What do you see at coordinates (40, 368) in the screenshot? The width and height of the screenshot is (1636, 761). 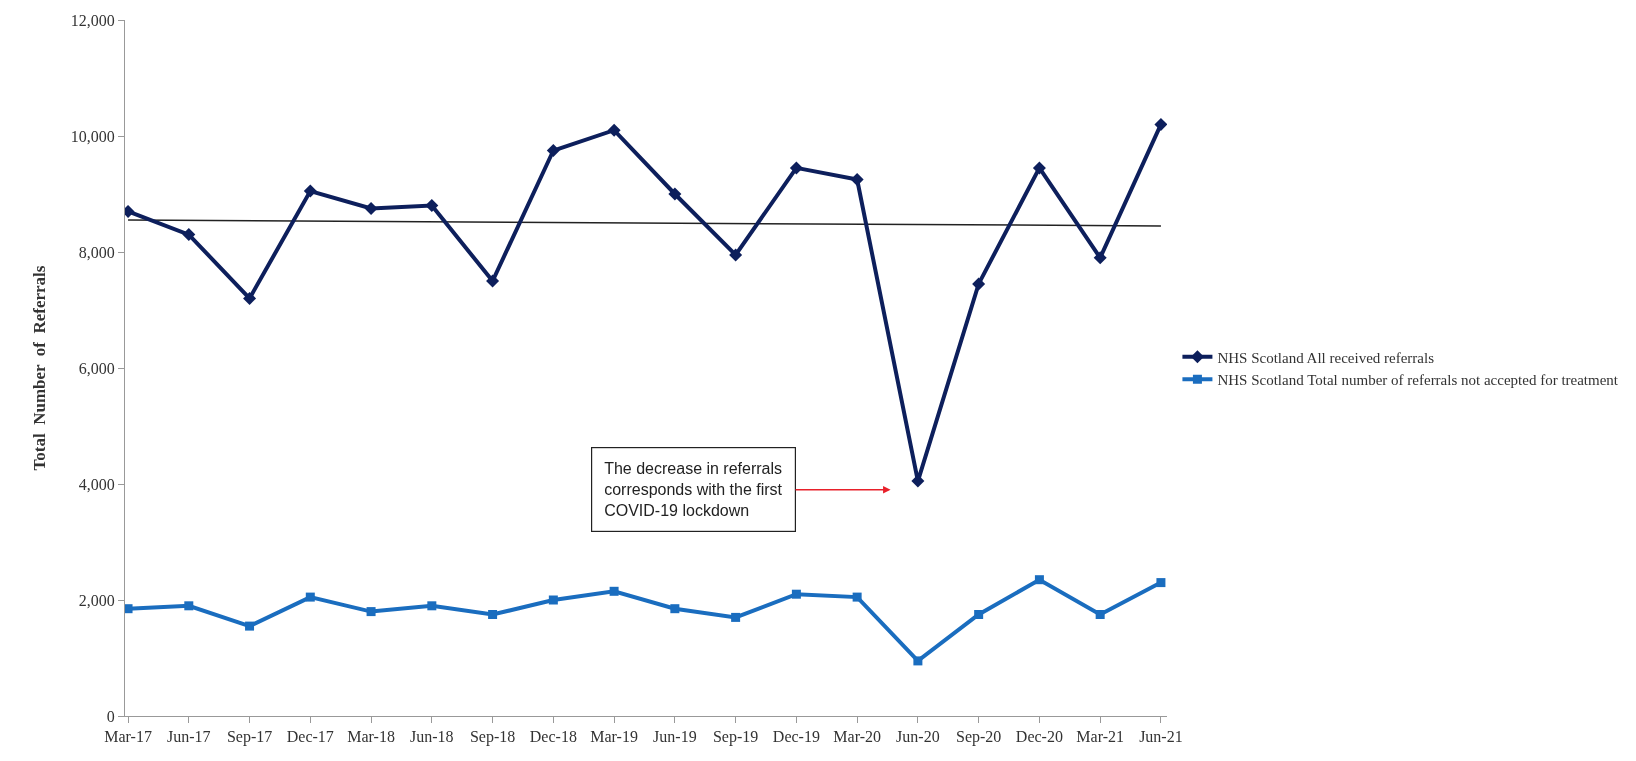 I see `y-axis-title: Total Number of Referrals` at bounding box center [40, 368].